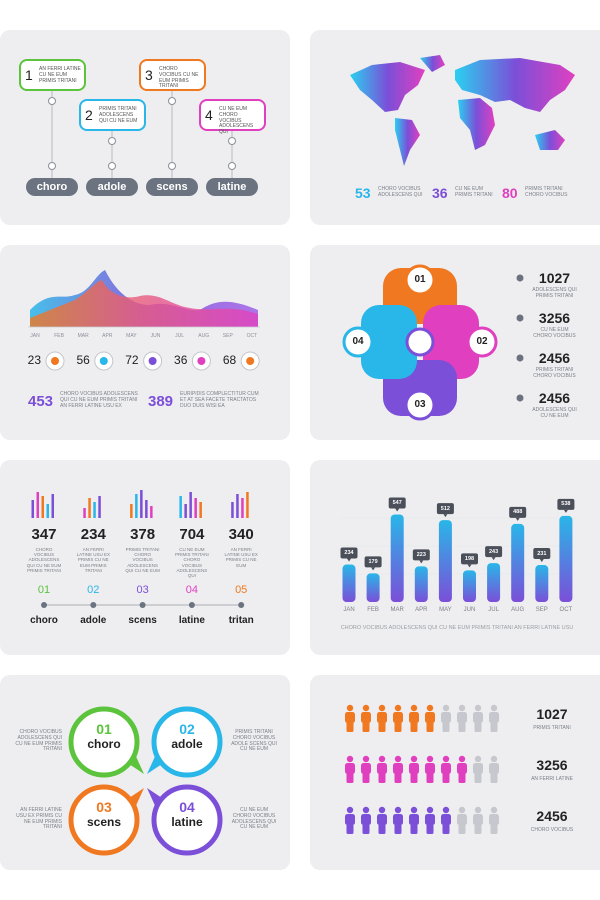 Image resolution: width=600 pixels, height=900 pixels. I want to click on segment-number: 01, so click(420, 279).